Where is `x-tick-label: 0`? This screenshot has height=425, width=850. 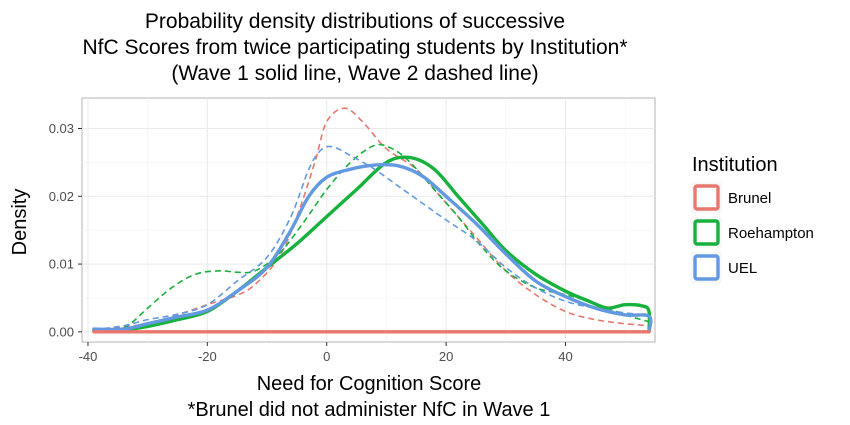
x-tick-label: 0 is located at coordinates (326, 356).